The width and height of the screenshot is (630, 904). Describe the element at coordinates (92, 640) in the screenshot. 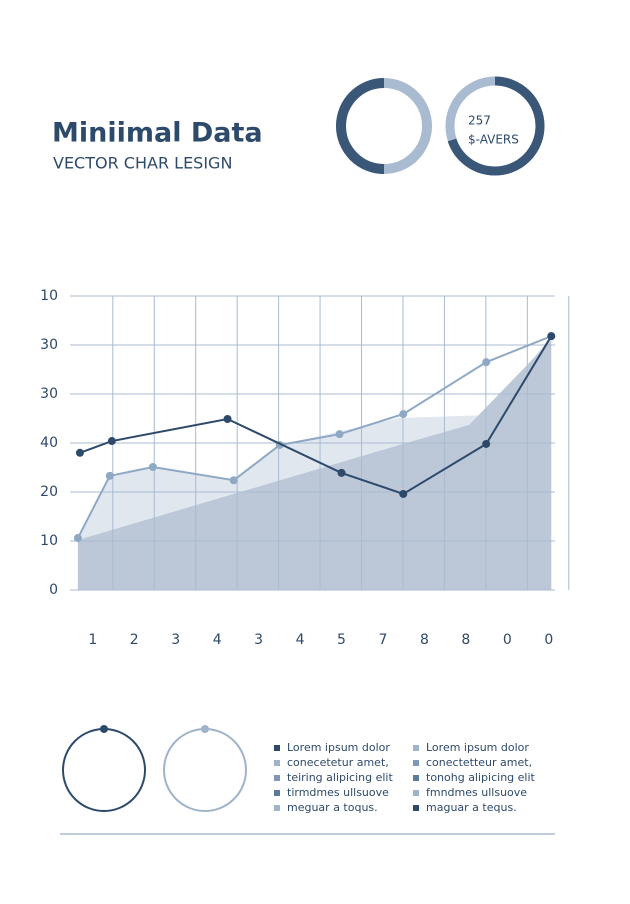

I see `x-tick-label: 1` at that location.